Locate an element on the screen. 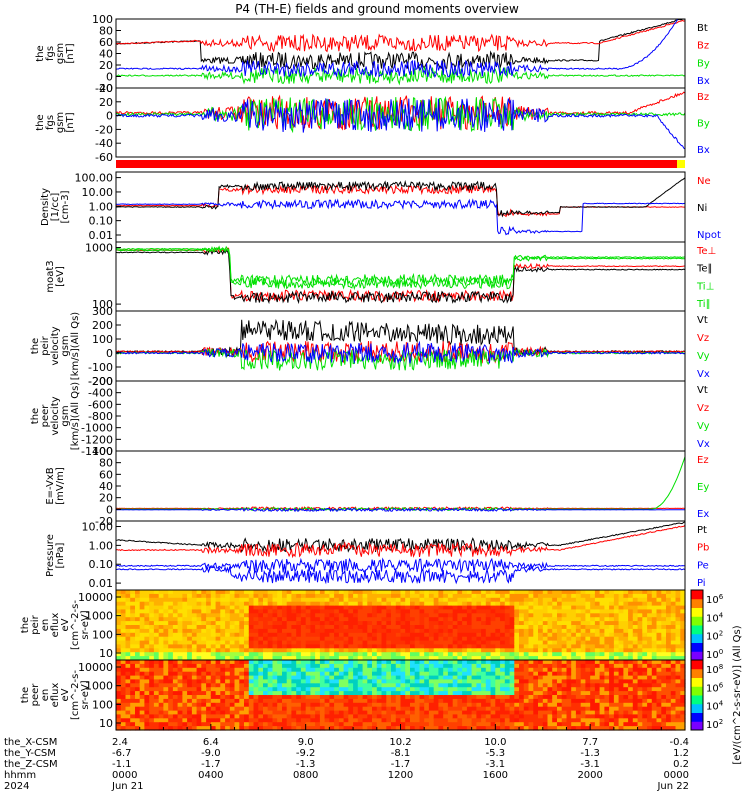  xaxis-value: -9.0 is located at coordinates (211, 753).